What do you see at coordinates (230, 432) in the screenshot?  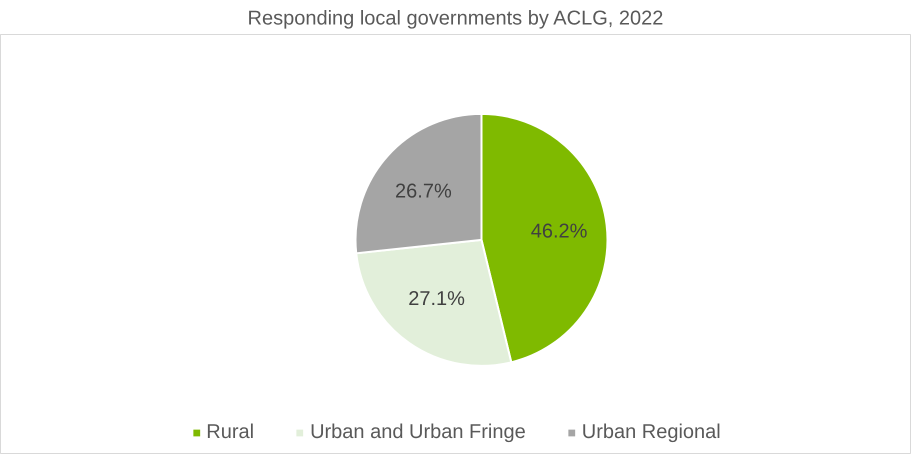 I see `legend-label: Rural` at bounding box center [230, 432].